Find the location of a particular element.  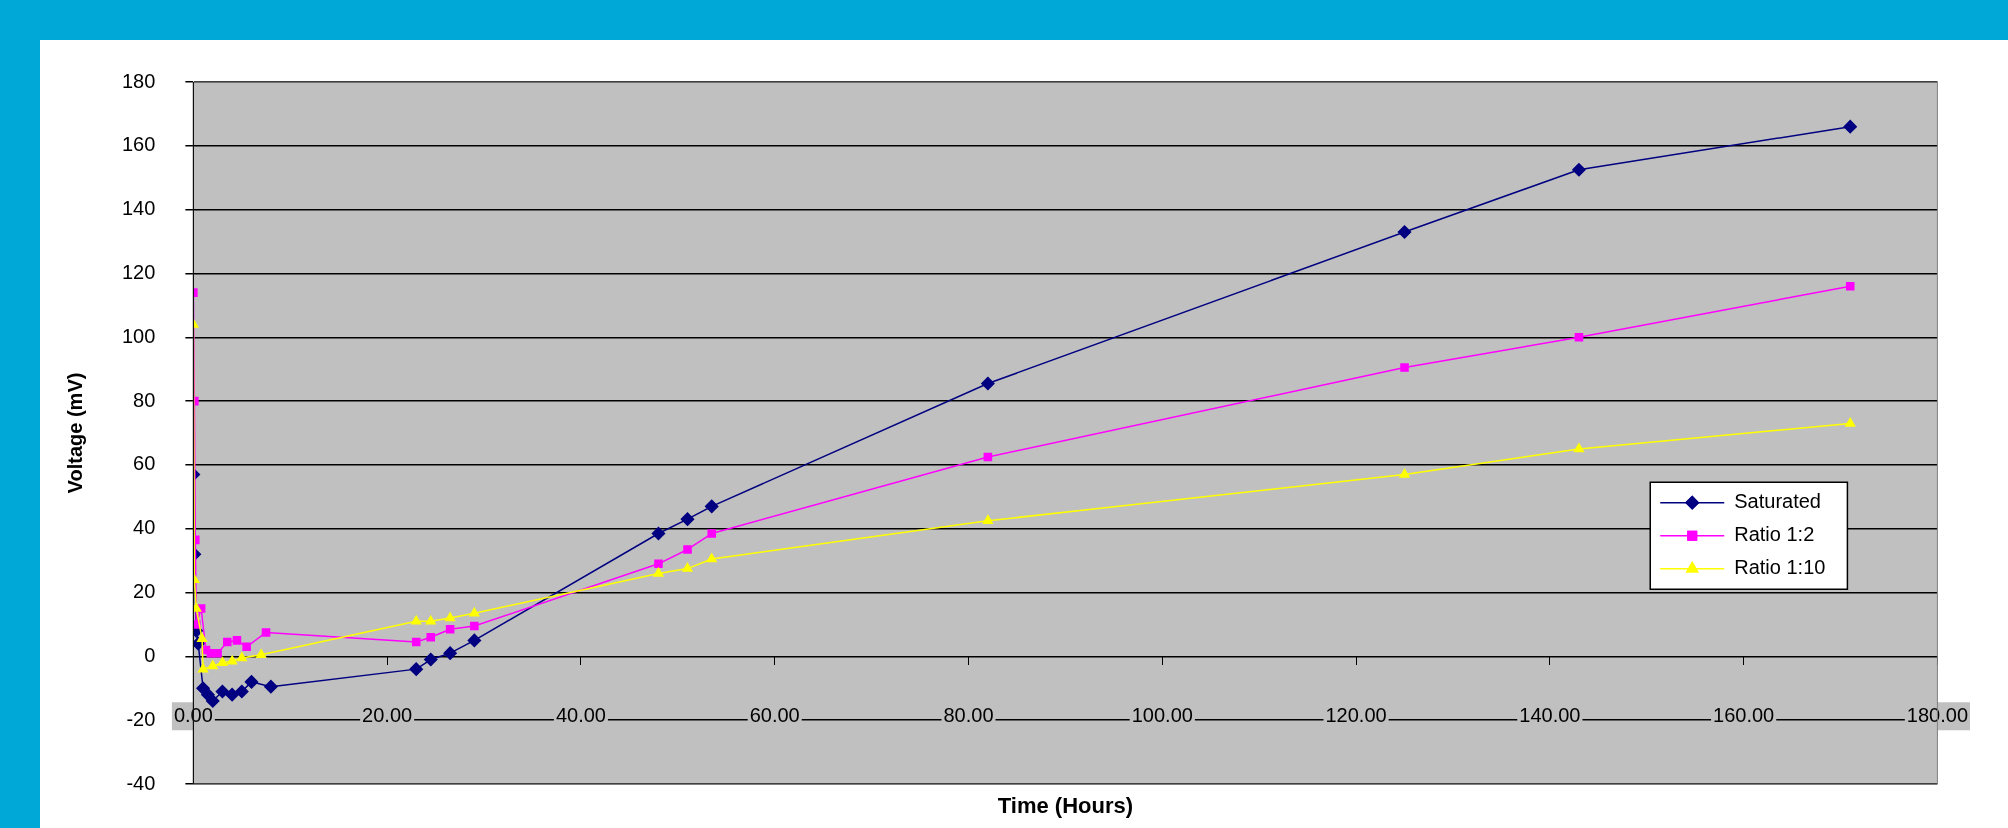

x-axis-title: Time (Hours) is located at coordinates (1065, 806).